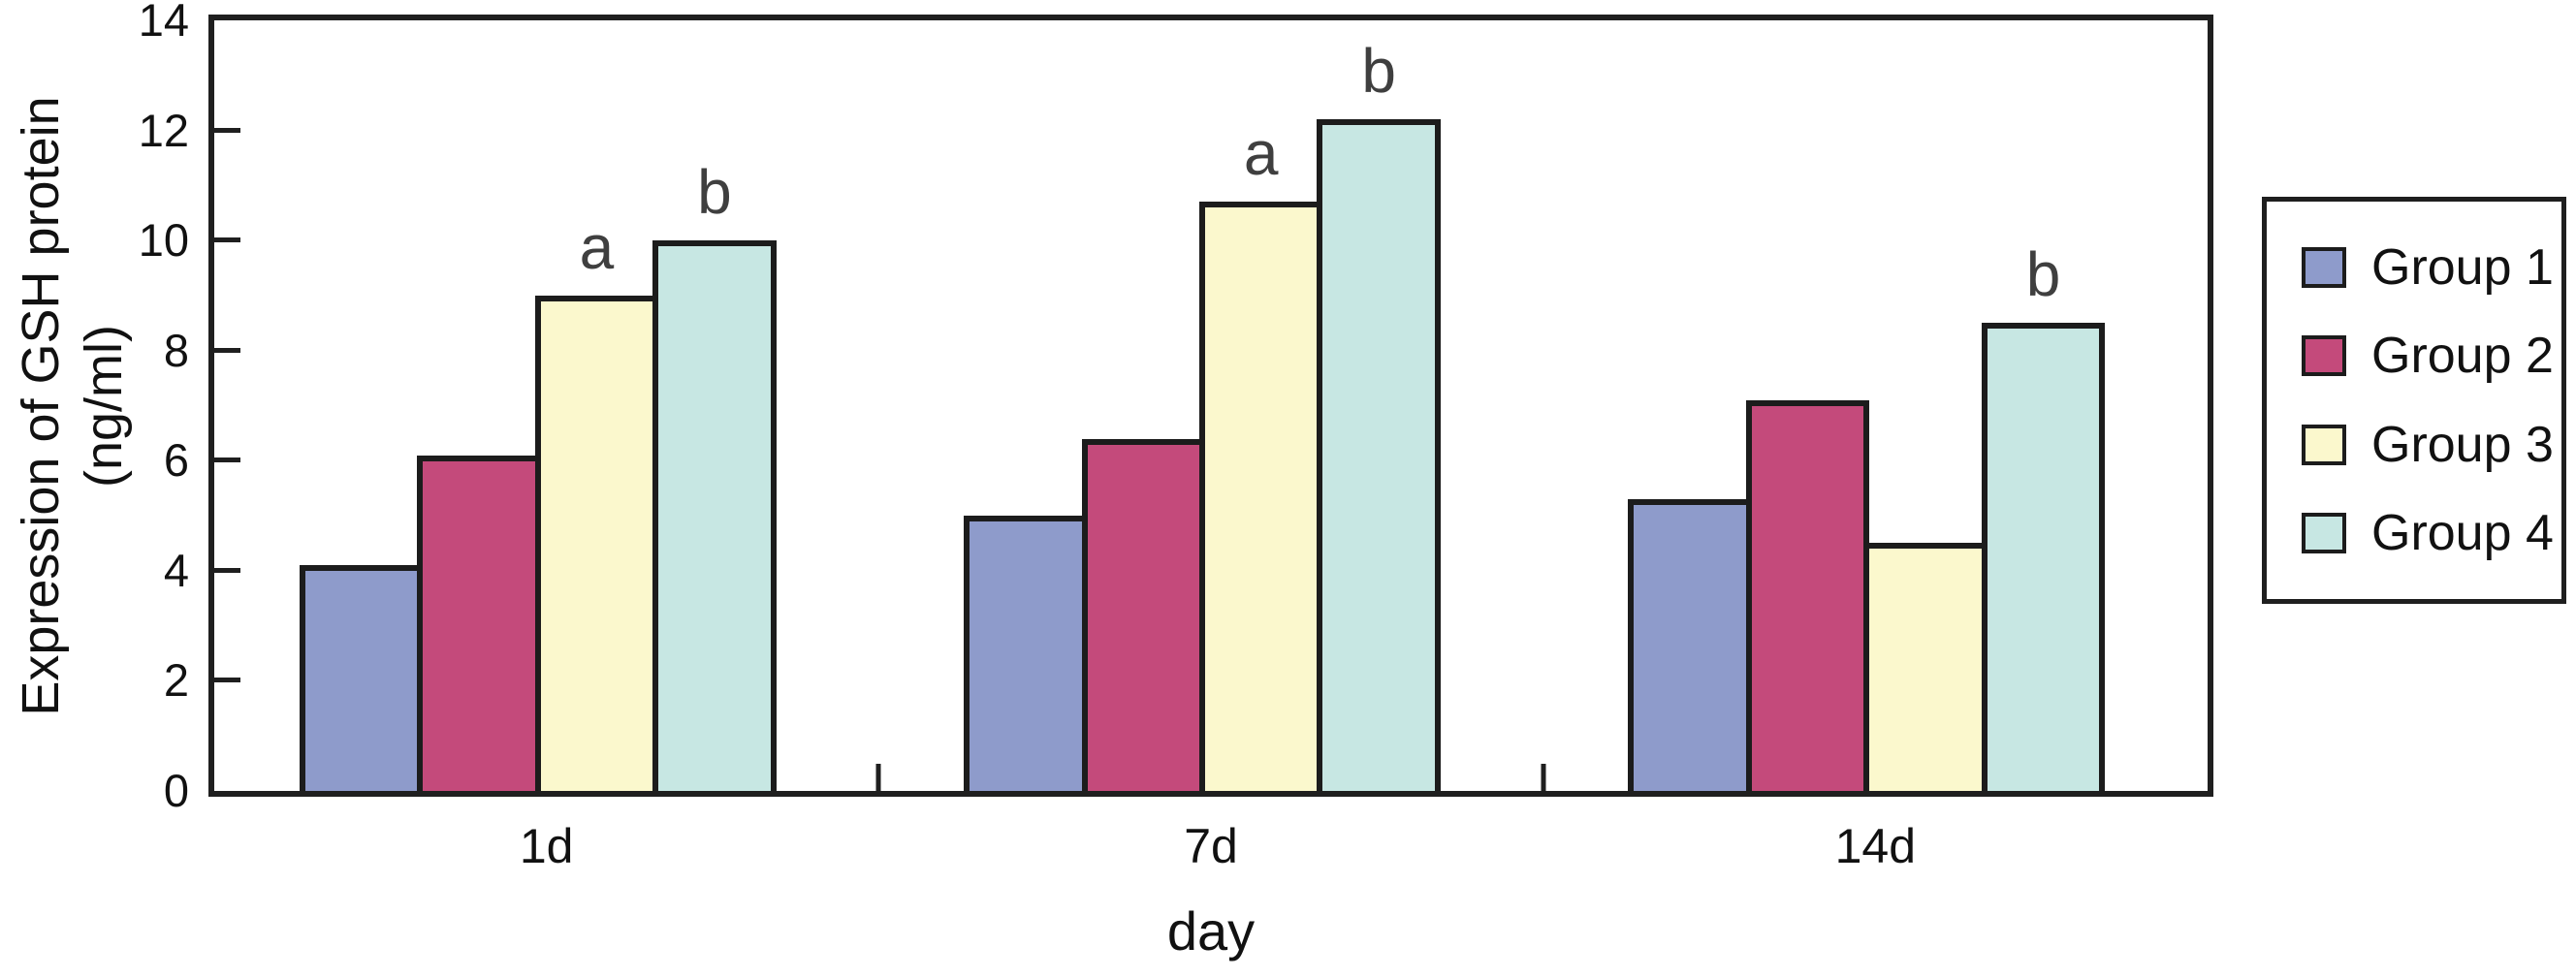 The width and height of the screenshot is (2576, 978). I want to click on bar-group-3-14d, so click(1925, 667).